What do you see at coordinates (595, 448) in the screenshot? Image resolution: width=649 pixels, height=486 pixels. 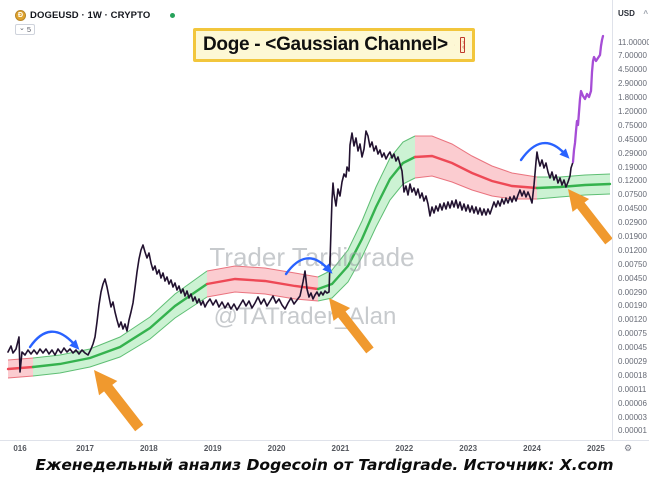 I see `year-tick-label: 2025` at bounding box center [595, 448].